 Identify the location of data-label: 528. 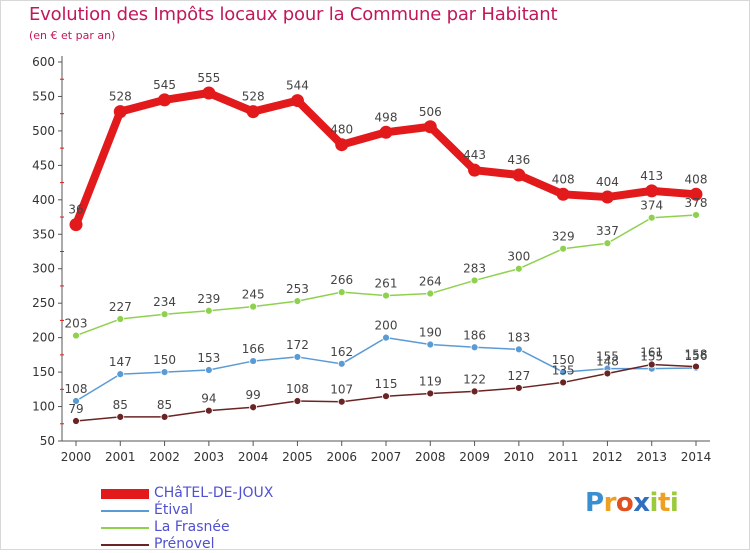
(120, 97).